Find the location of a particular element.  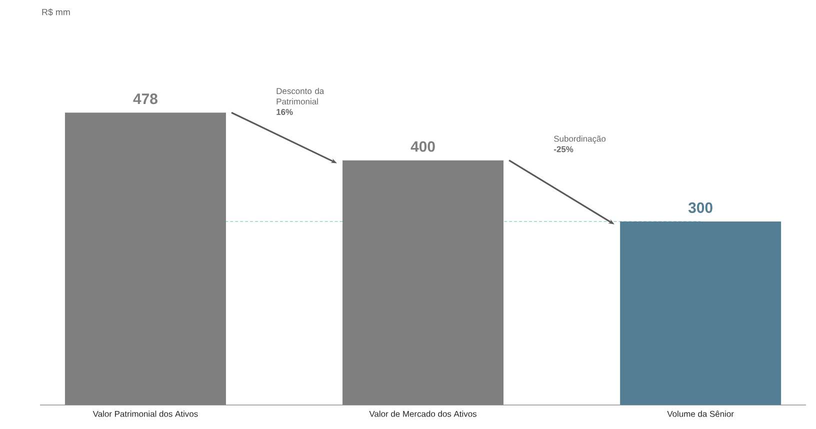

x-tick-label: Volume da Sênior is located at coordinates (700, 413).